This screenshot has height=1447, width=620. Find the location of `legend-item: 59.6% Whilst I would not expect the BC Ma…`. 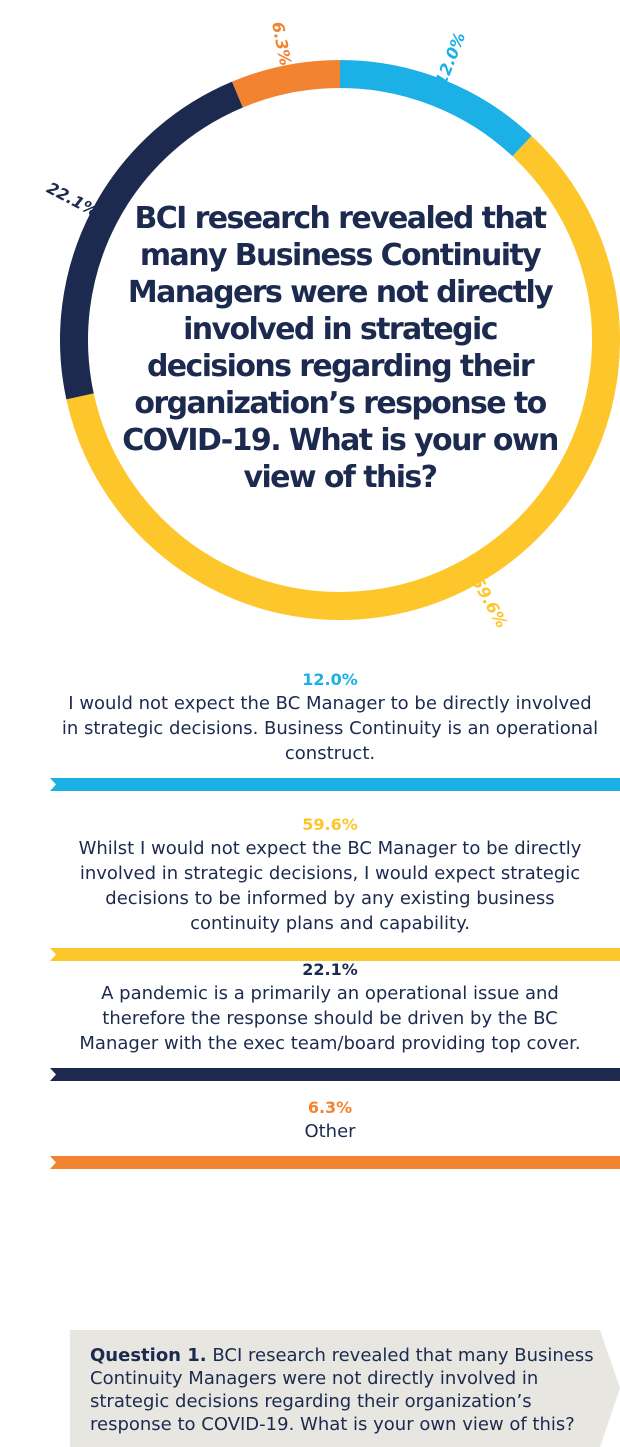

legend-item: 59.6% Whilst I would not expect the BC Ma… is located at coordinates (330, 888).